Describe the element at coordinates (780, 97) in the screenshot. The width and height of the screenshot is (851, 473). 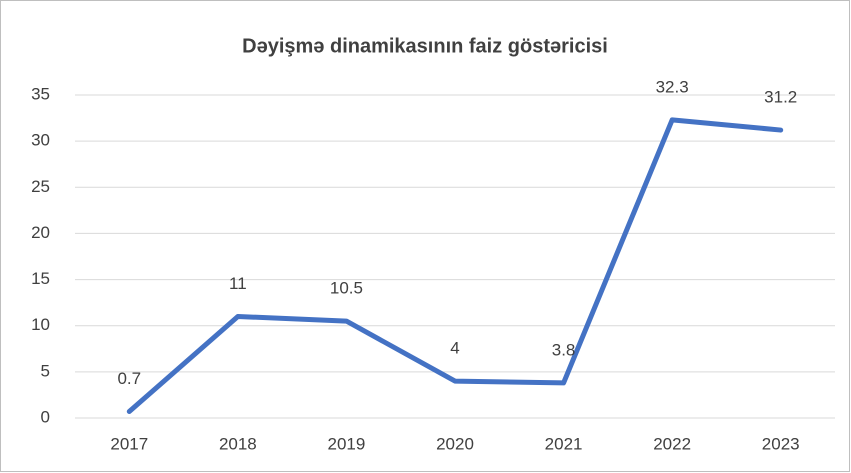
I see `data-label: 31.2` at that location.